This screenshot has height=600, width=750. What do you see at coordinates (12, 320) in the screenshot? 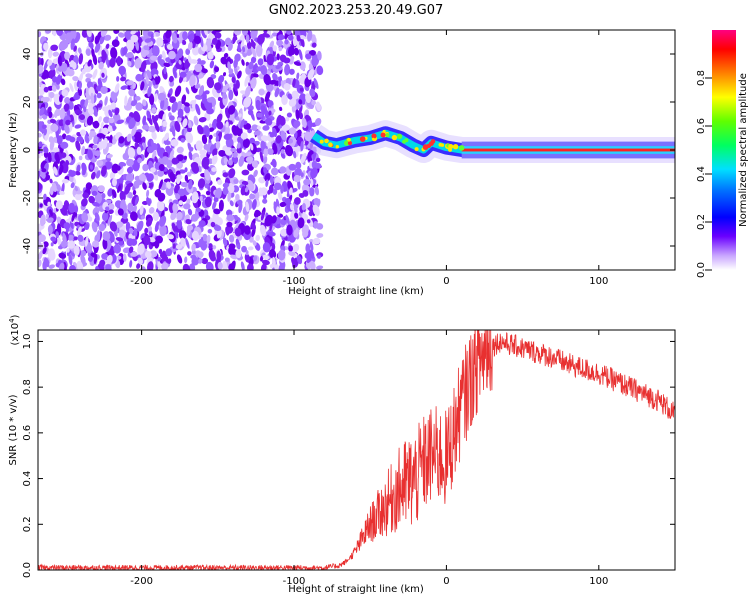
I see `snr-multiplier-exp: 4` at bounding box center [12, 320].